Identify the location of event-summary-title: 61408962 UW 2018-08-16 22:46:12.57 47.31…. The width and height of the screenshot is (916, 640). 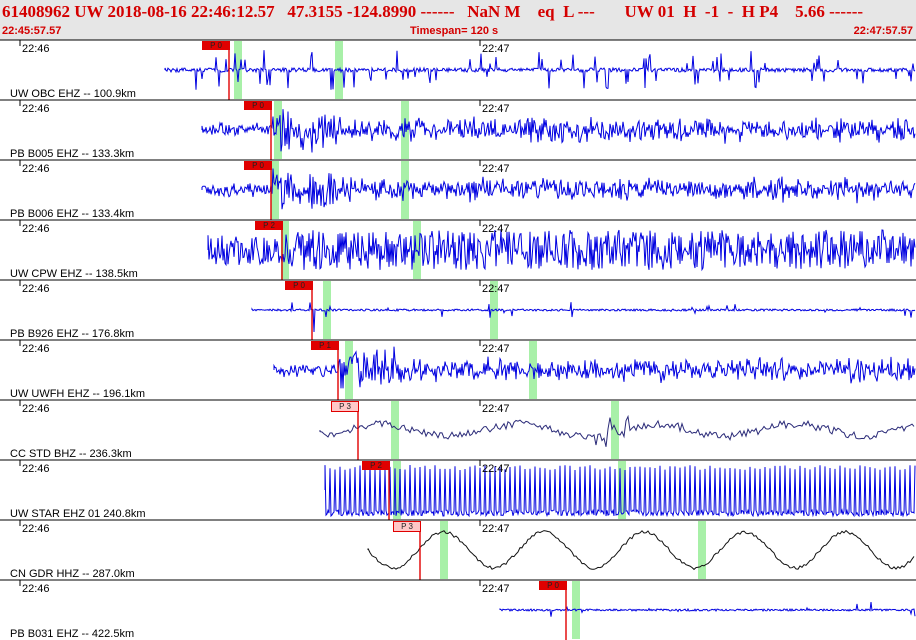
(433, 11).